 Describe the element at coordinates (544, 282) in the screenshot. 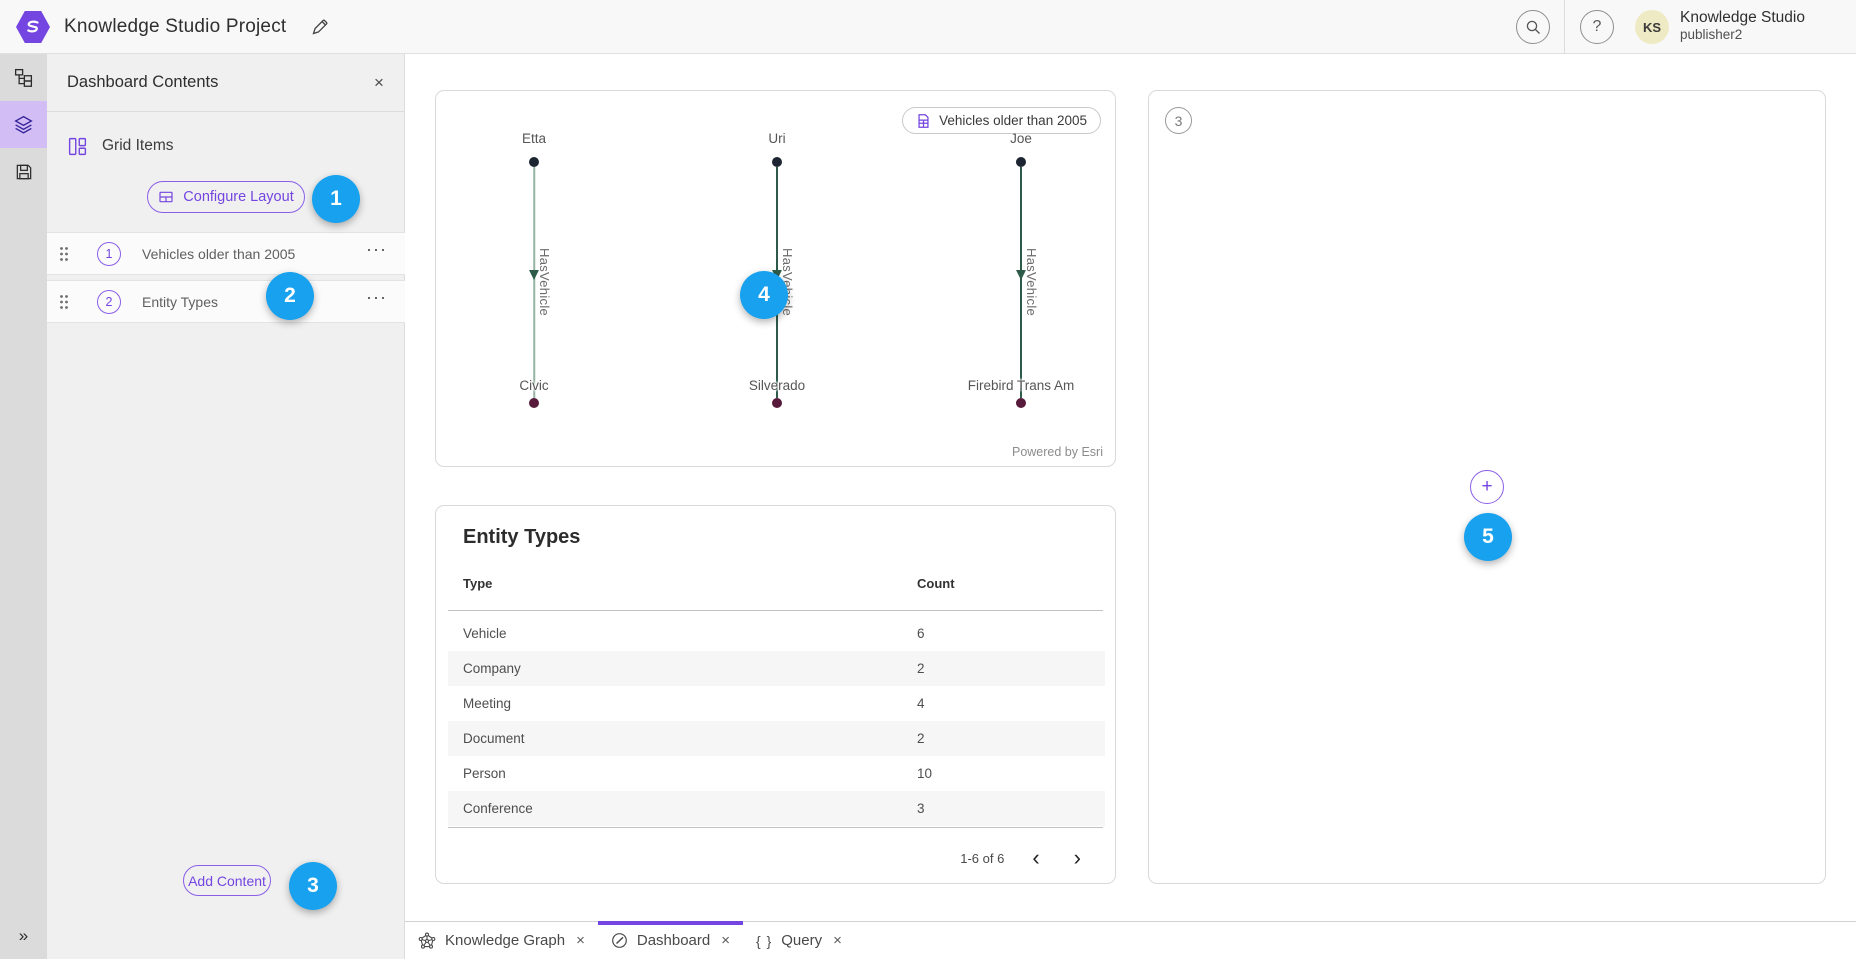

I see `graph-edge-label: HasVehicle` at that location.